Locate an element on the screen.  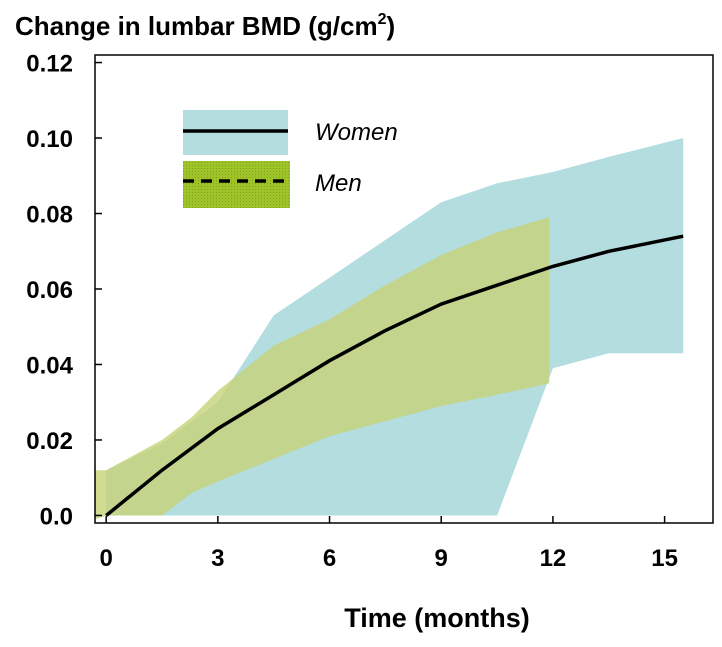
legend-women-label: Women is located at coordinates (356, 132).